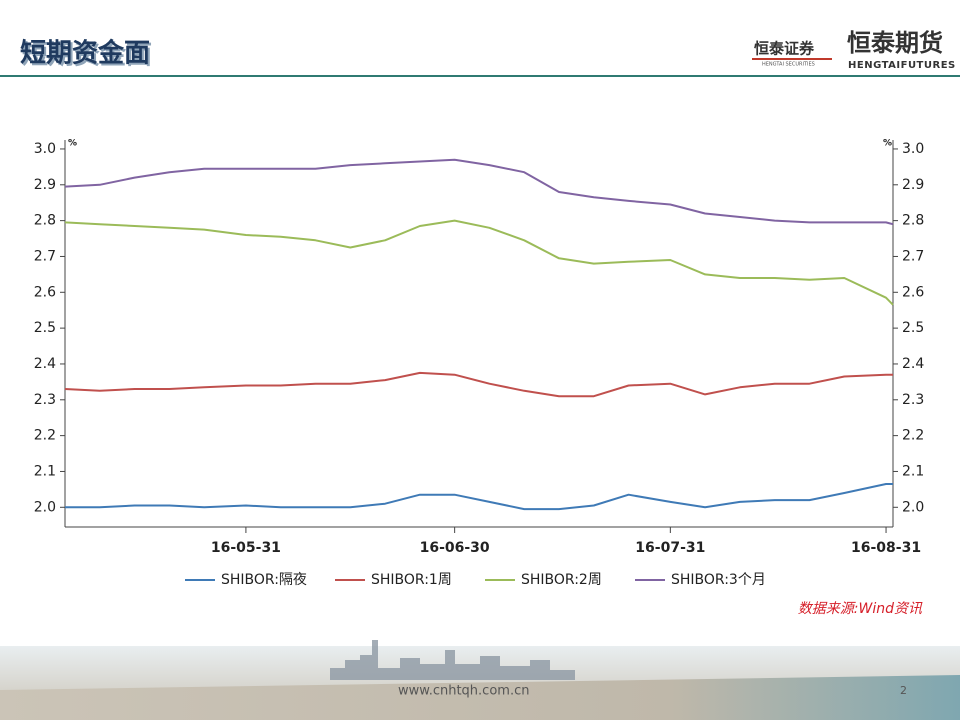 Image resolution: width=960 pixels, height=720 pixels. Describe the element at coordinates (913, 292) in the screenshot. I see `y2-tick-label: 2.6` at that location.